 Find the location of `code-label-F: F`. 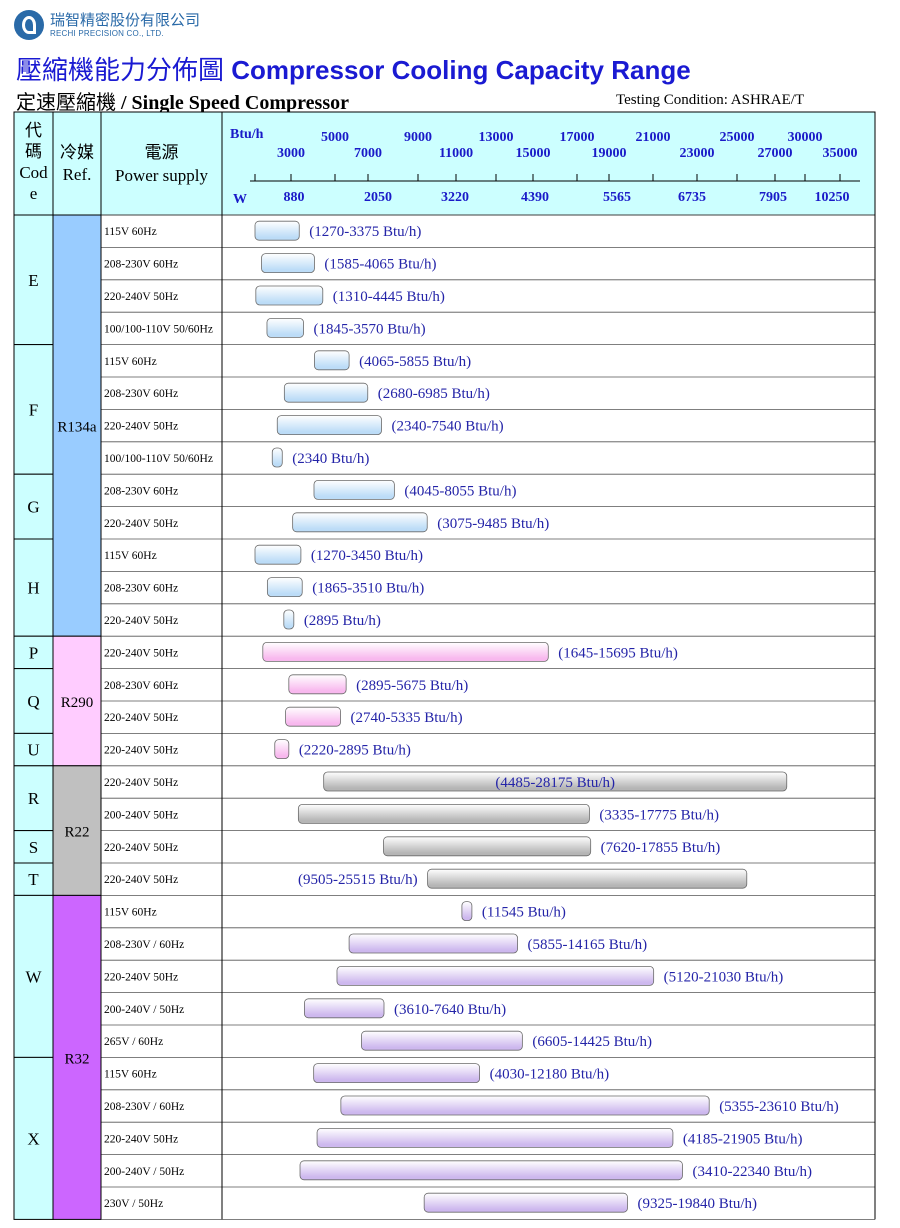

code-label-F: F is located at coordinates (33, 409).